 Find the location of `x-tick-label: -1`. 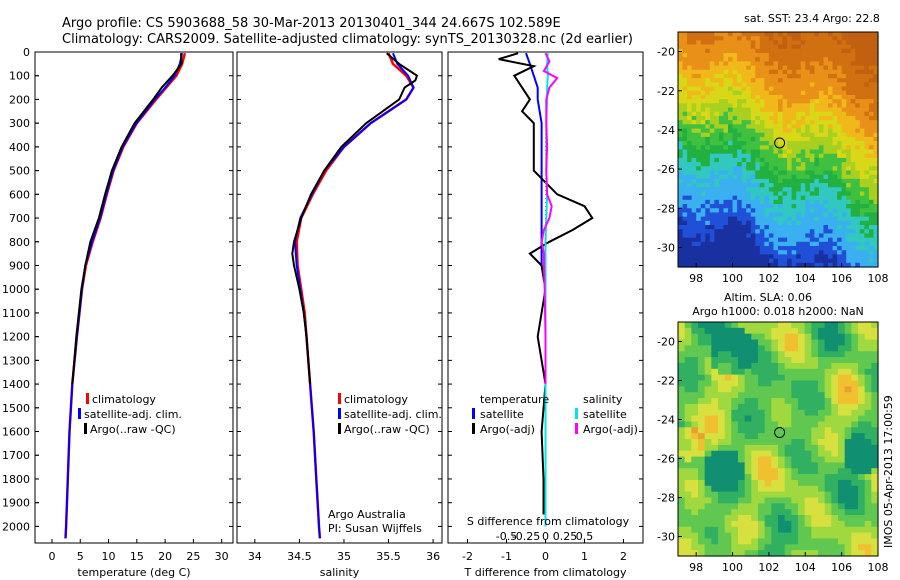

x-tick-label: -1 is located at coordinates (506, 556).